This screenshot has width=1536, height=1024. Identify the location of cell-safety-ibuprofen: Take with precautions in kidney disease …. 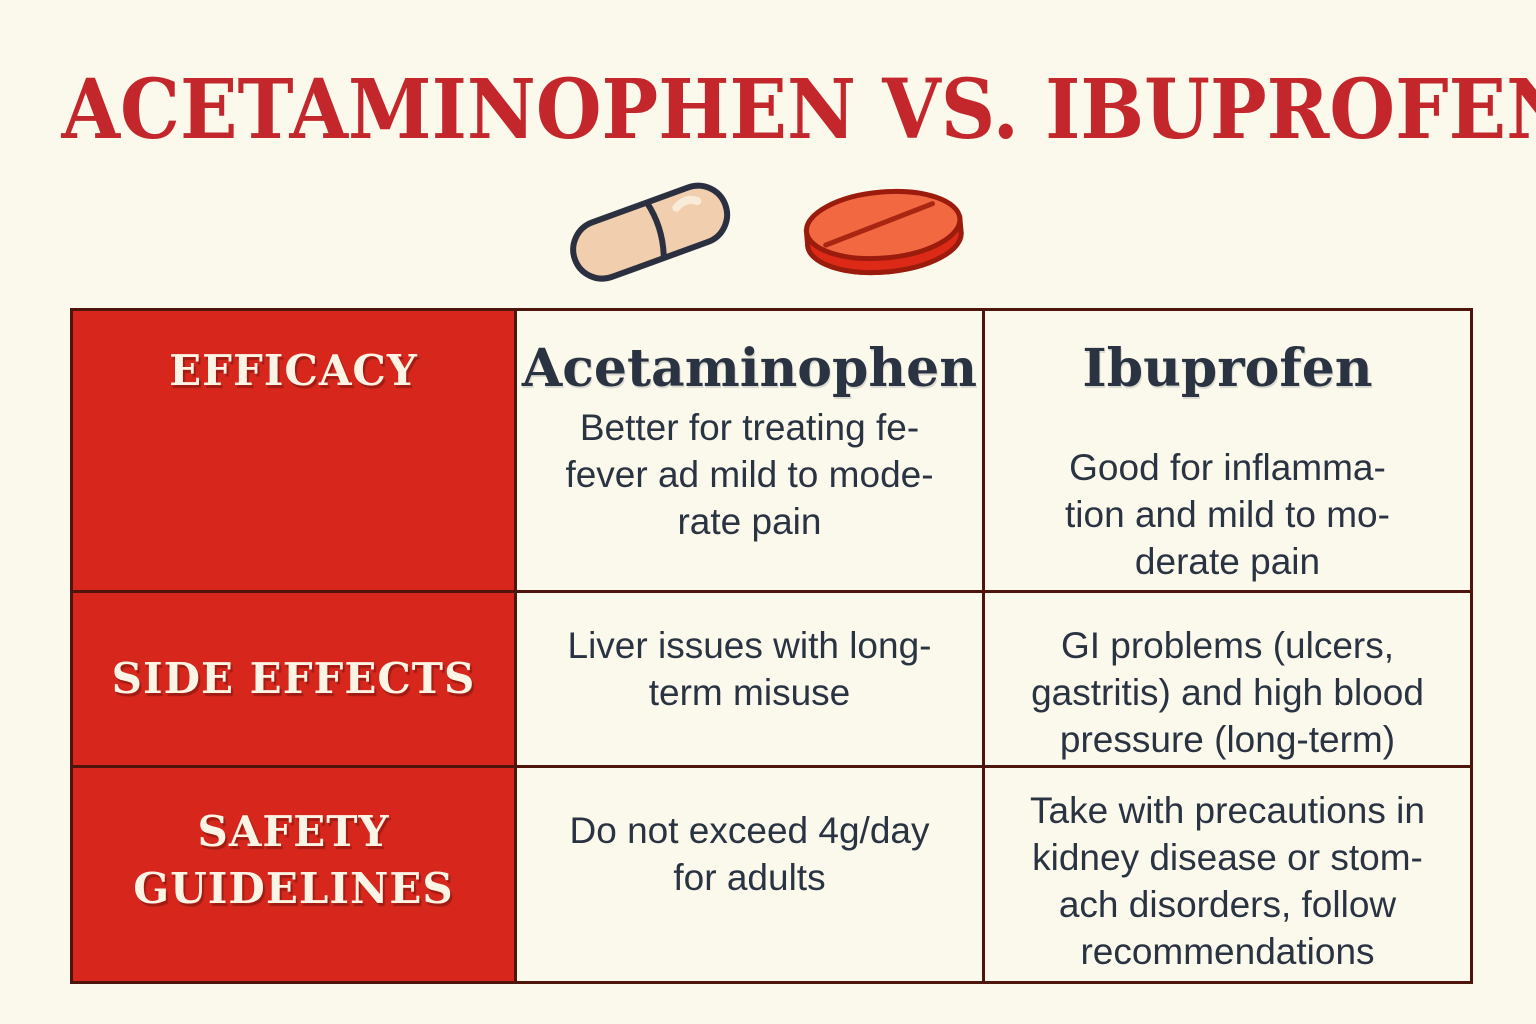
(1227, 874).